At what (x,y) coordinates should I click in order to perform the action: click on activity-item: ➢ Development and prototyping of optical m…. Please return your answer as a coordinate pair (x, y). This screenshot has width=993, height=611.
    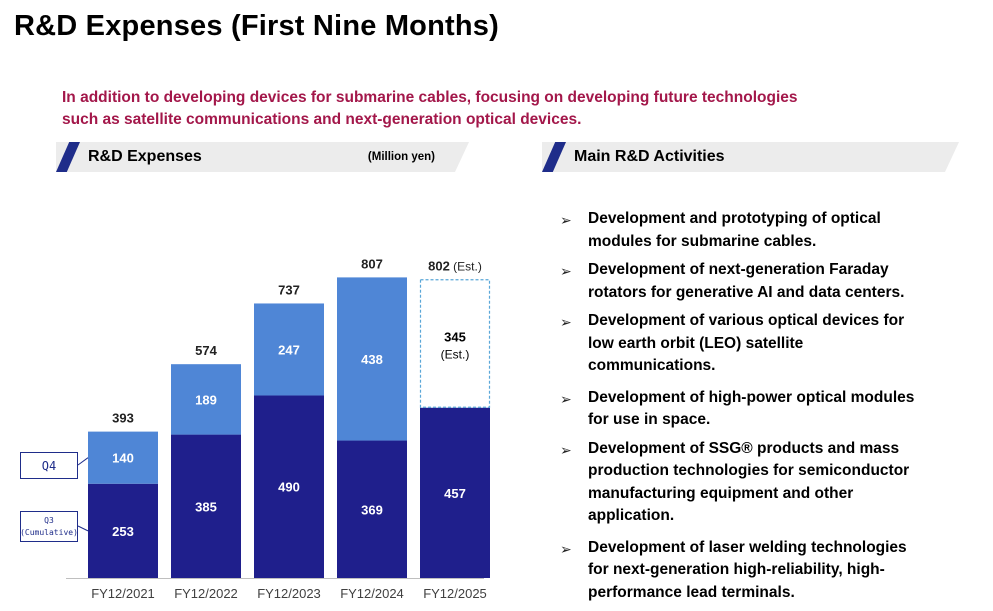
    Looking at the image, I should click on (758, 230).